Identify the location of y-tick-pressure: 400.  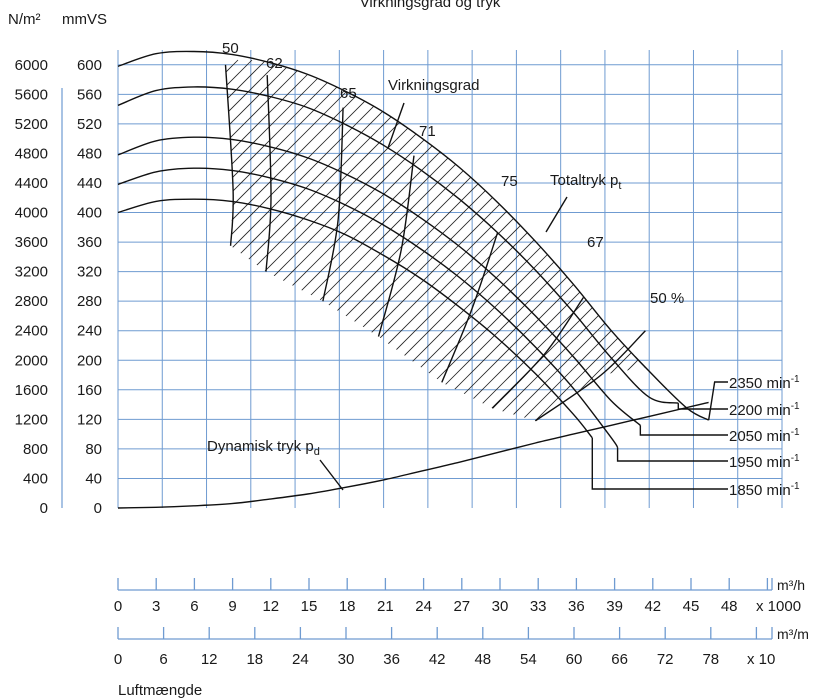
(35, 478).